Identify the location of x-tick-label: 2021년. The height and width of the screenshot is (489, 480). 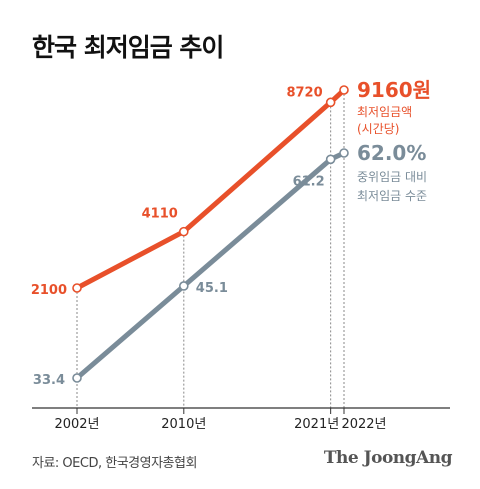
(316, 424).